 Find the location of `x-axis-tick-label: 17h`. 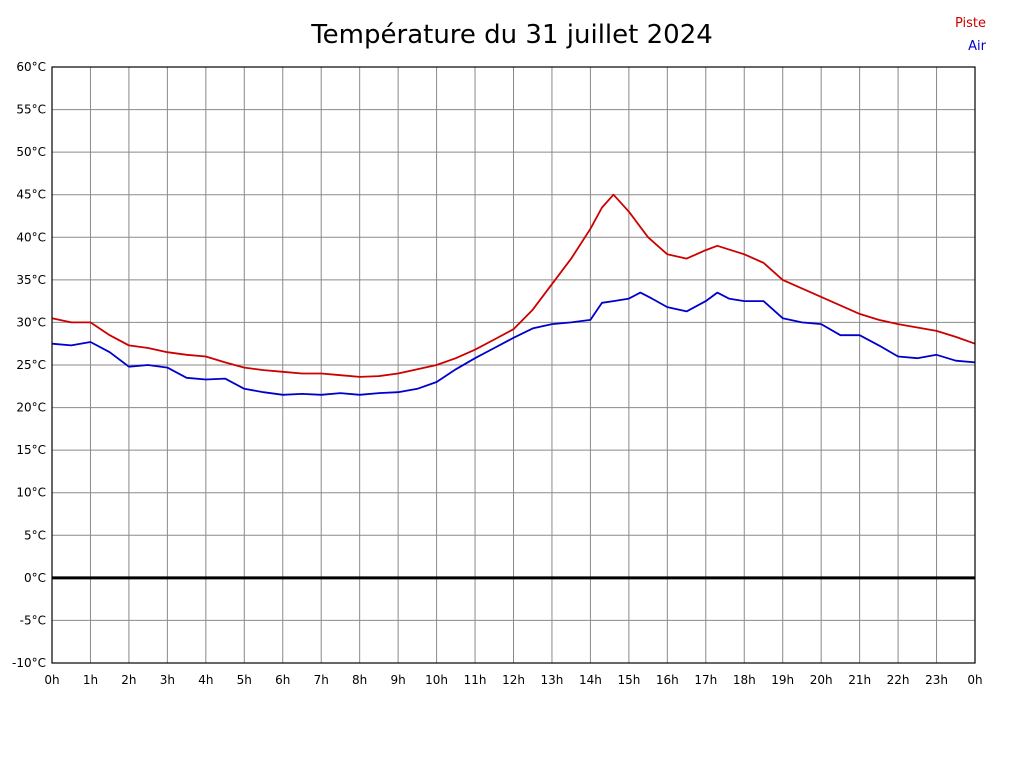

x-axis-tick-label: 17h is located at coordinates (705, 680).